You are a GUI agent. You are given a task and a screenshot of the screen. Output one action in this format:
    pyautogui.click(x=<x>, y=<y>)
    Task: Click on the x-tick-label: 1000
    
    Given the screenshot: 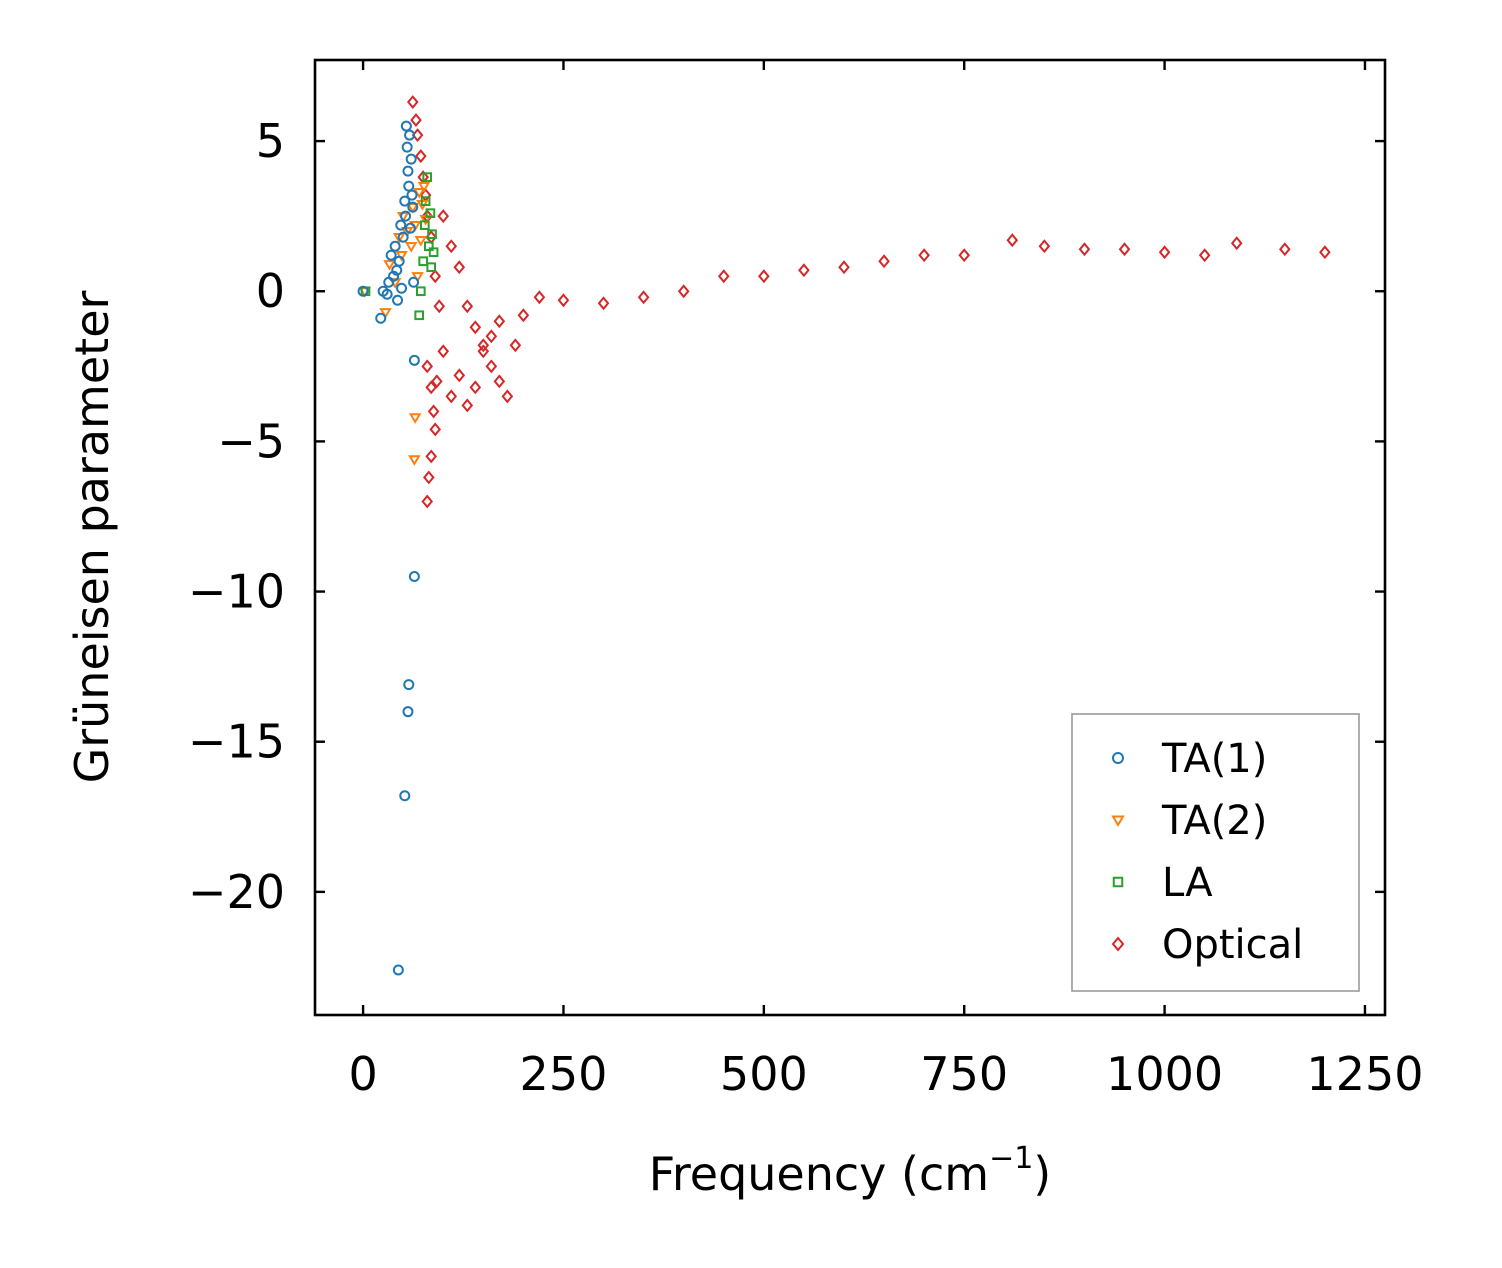 What is the action you would take?
    pyautogui.click(x=1164, y=1074)
    